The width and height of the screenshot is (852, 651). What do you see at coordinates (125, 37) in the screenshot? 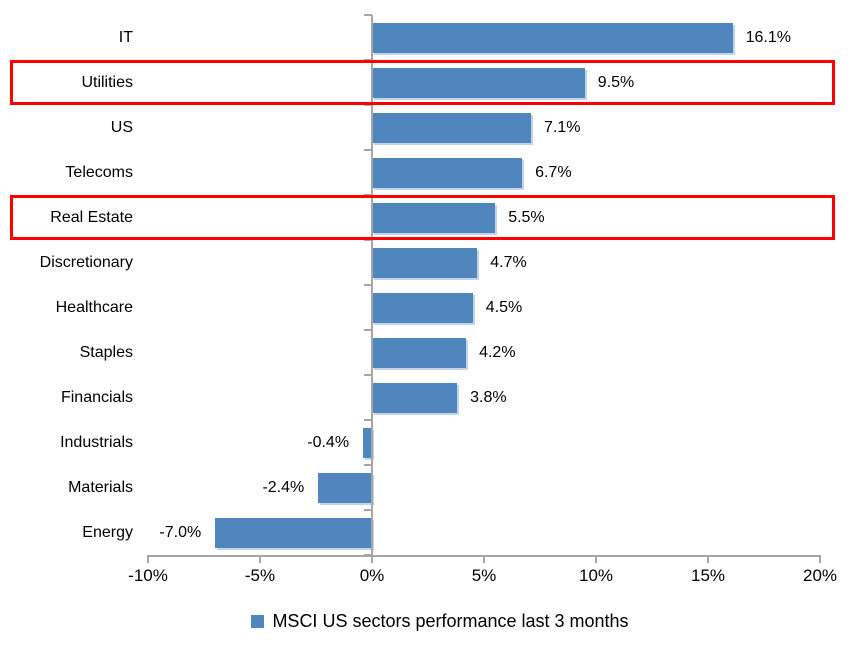
I see `category-label: IT` at bounding box center [125, 37].